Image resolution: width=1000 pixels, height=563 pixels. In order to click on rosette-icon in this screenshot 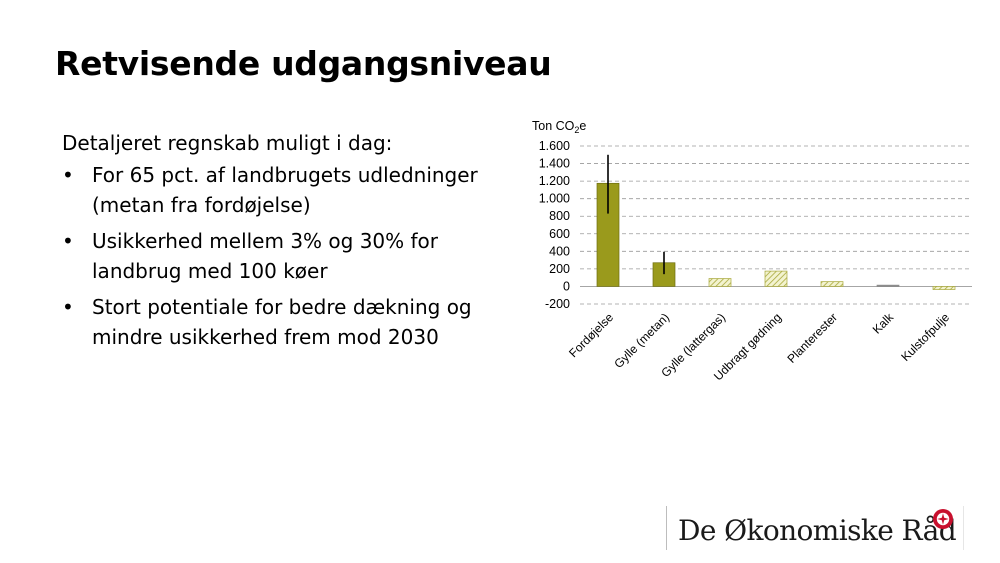, I will do `click(943, 519)`.